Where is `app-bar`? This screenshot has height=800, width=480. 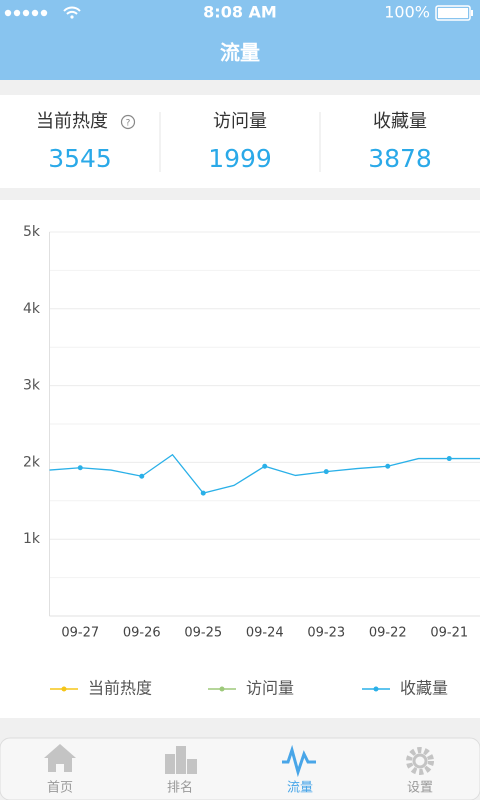
app-bar is located at coordinates (240, 40).